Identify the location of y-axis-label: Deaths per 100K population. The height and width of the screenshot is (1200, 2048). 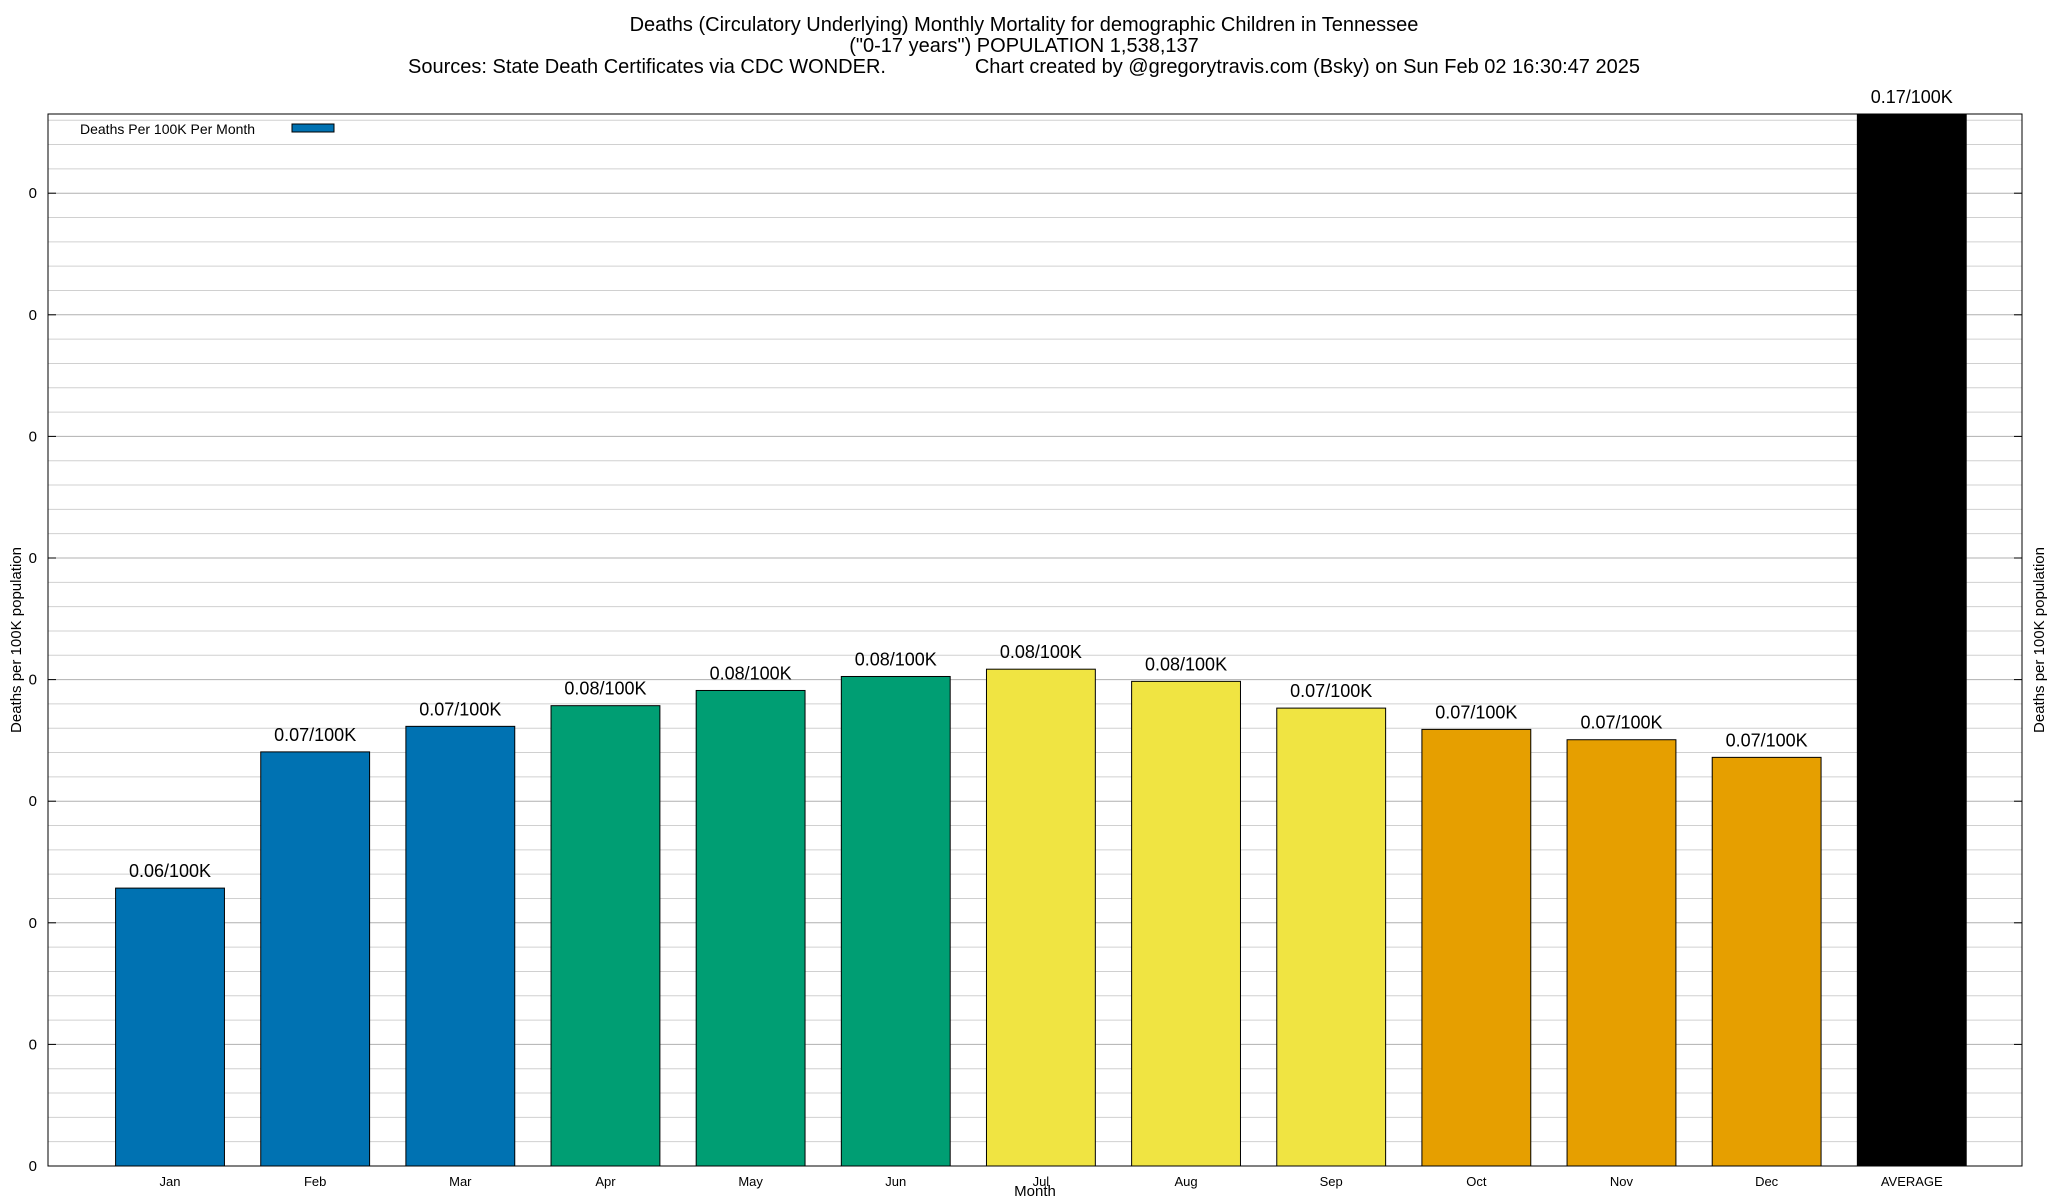
(16, 640).